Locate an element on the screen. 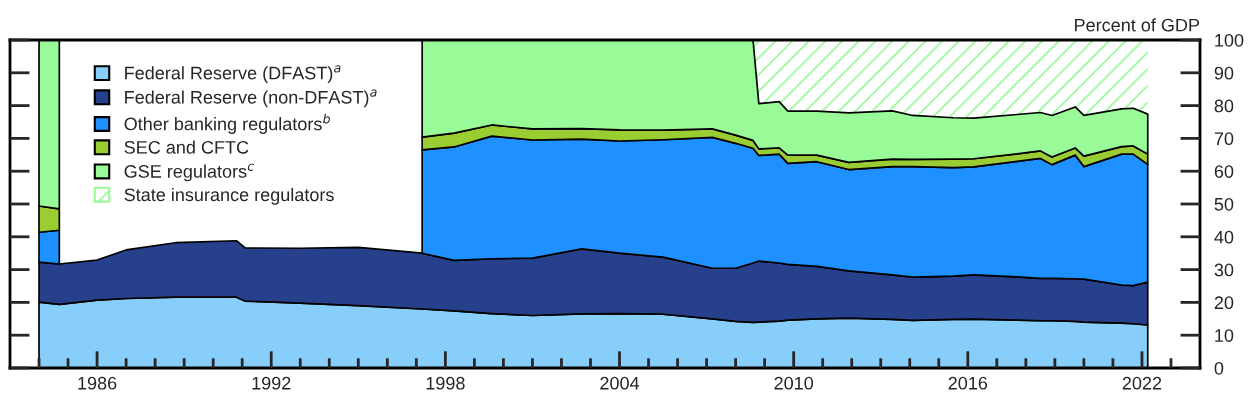  x-tick-label: 2004 is located at coordinates (620, 383).